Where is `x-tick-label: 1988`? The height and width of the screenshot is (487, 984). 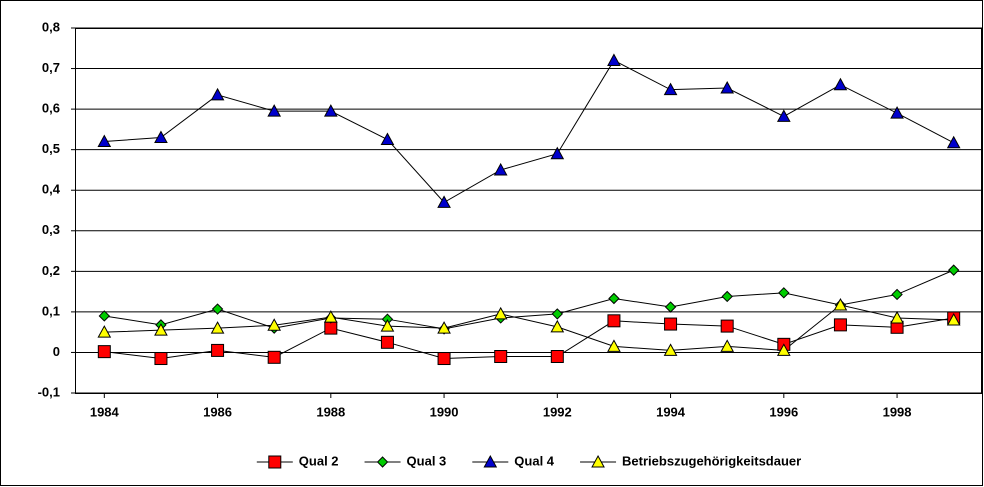 x-tick-label: 1988 is located at coordinates (330, 411).